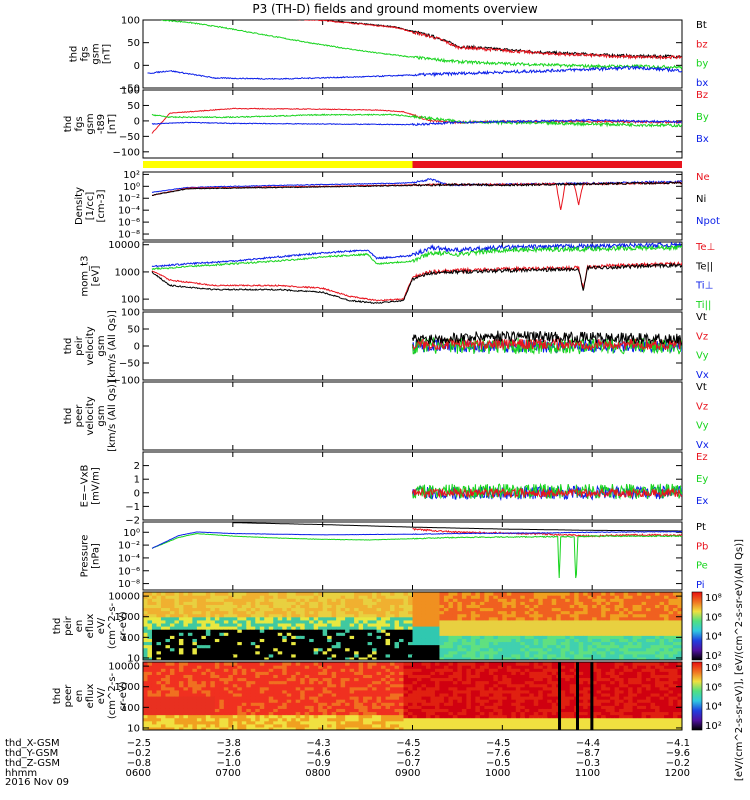 Image resolution: width=750 pixels, height=800 pixels. I want to click on colorbar-tick: 10⁴, so click(713, 637).